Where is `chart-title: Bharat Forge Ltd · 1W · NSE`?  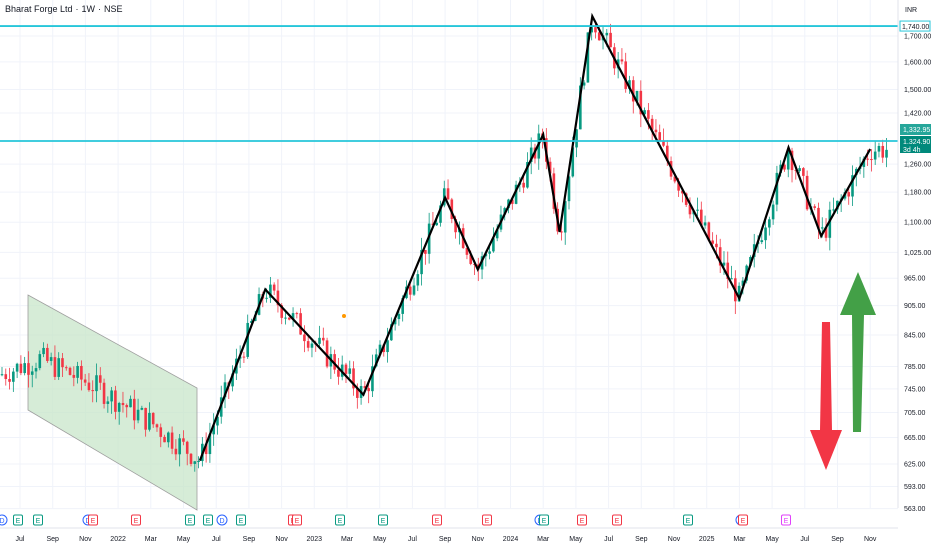 chart-title: Bharat Forge Ltd · 1W · NSE is located at coordinates (64, 9).